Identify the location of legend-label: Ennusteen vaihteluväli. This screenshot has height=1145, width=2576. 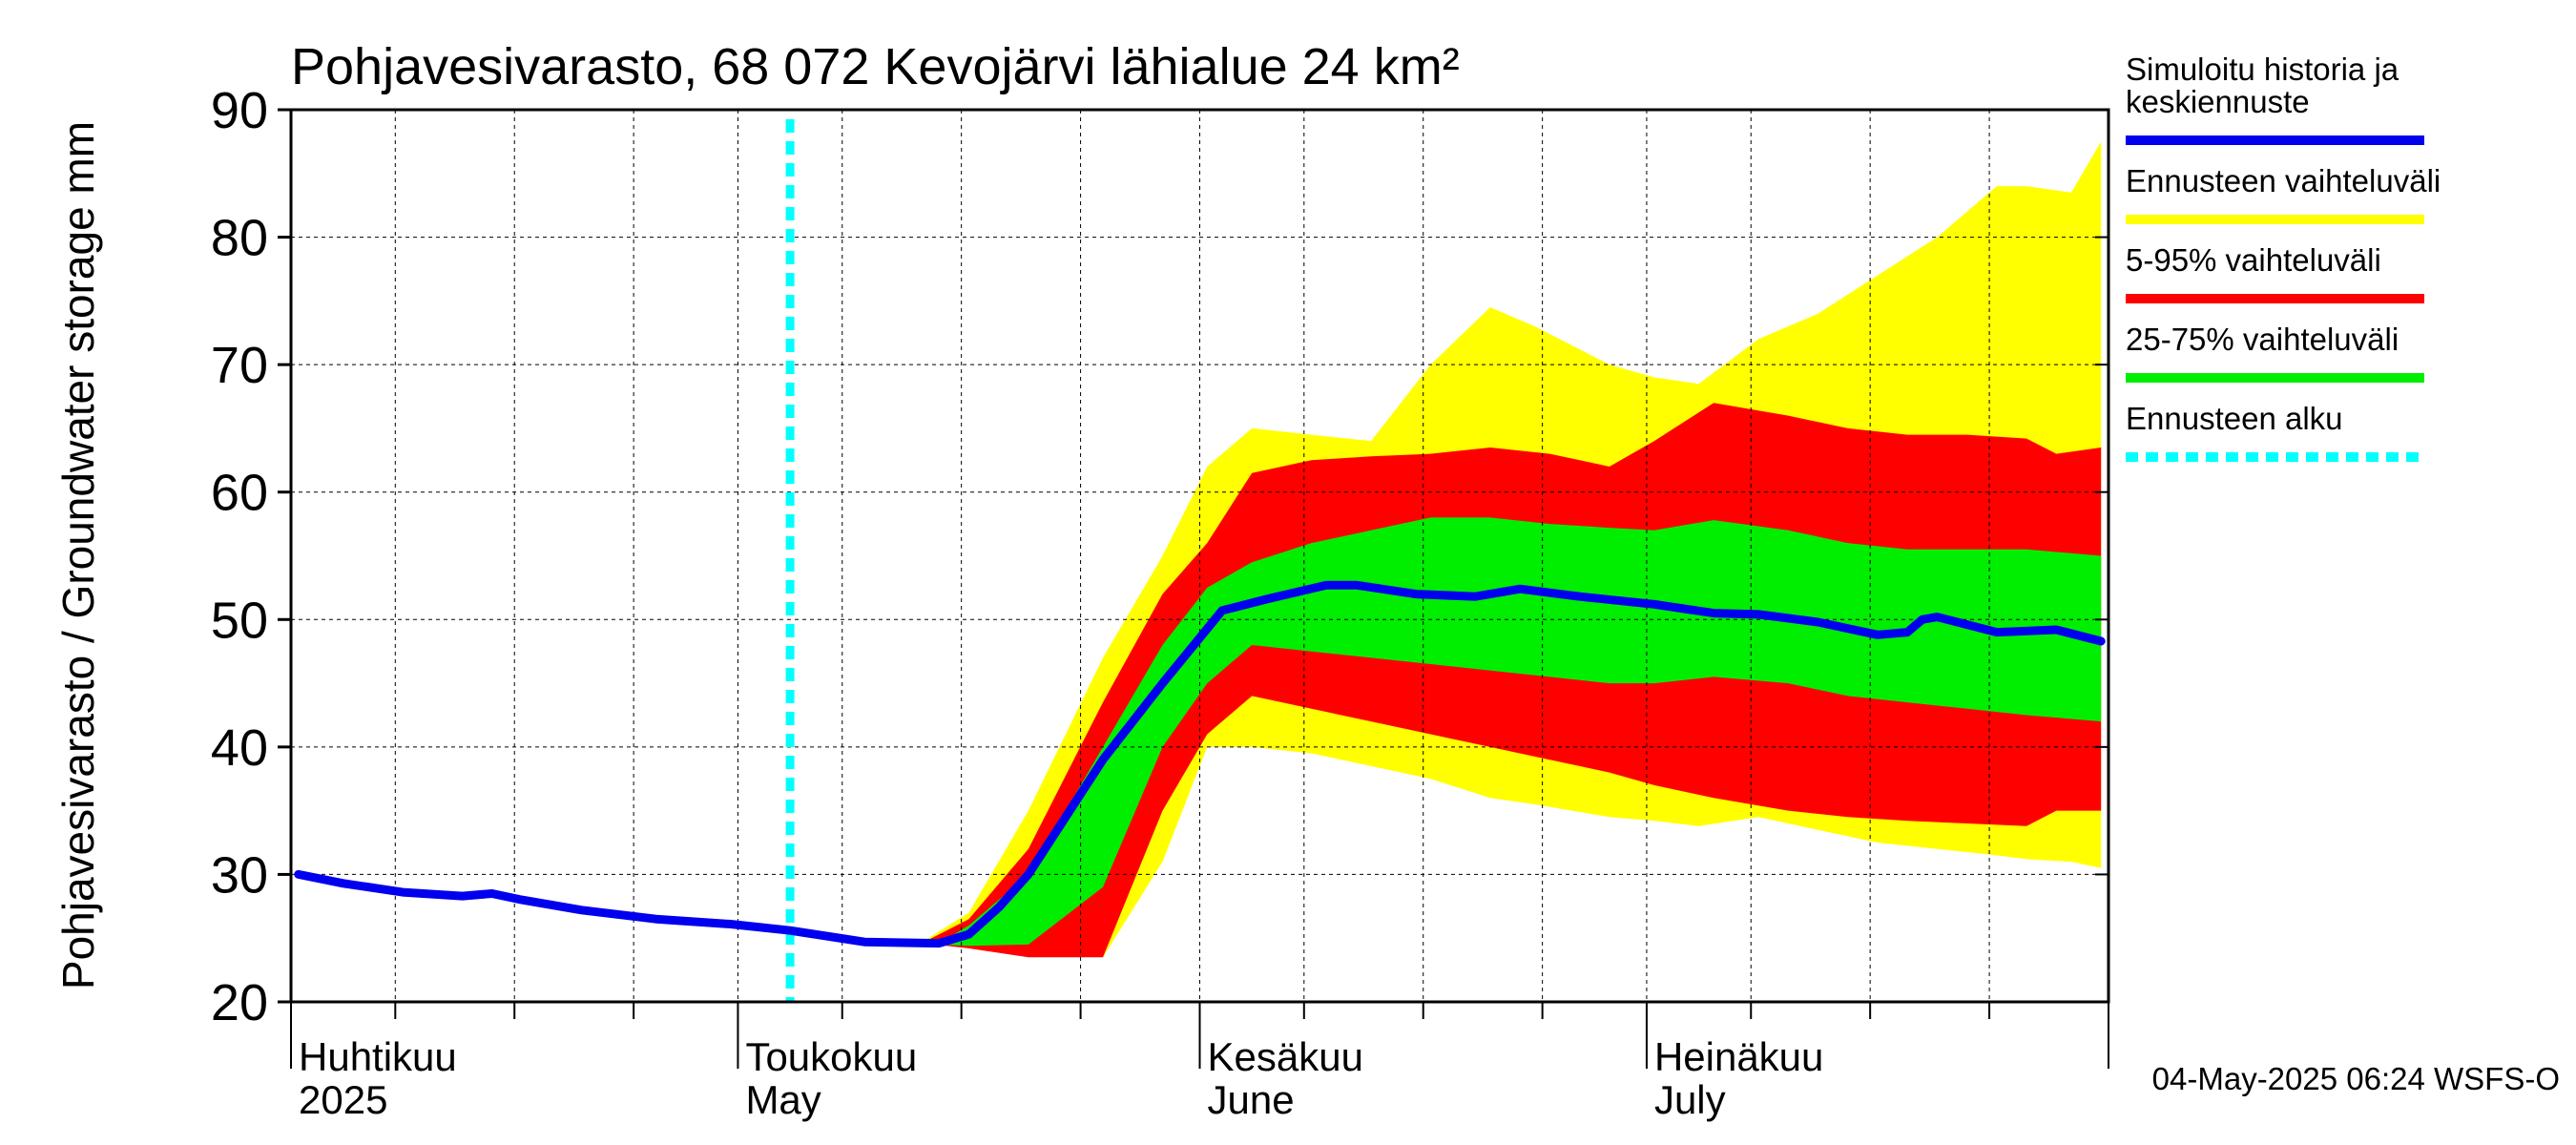
(2283, 180).